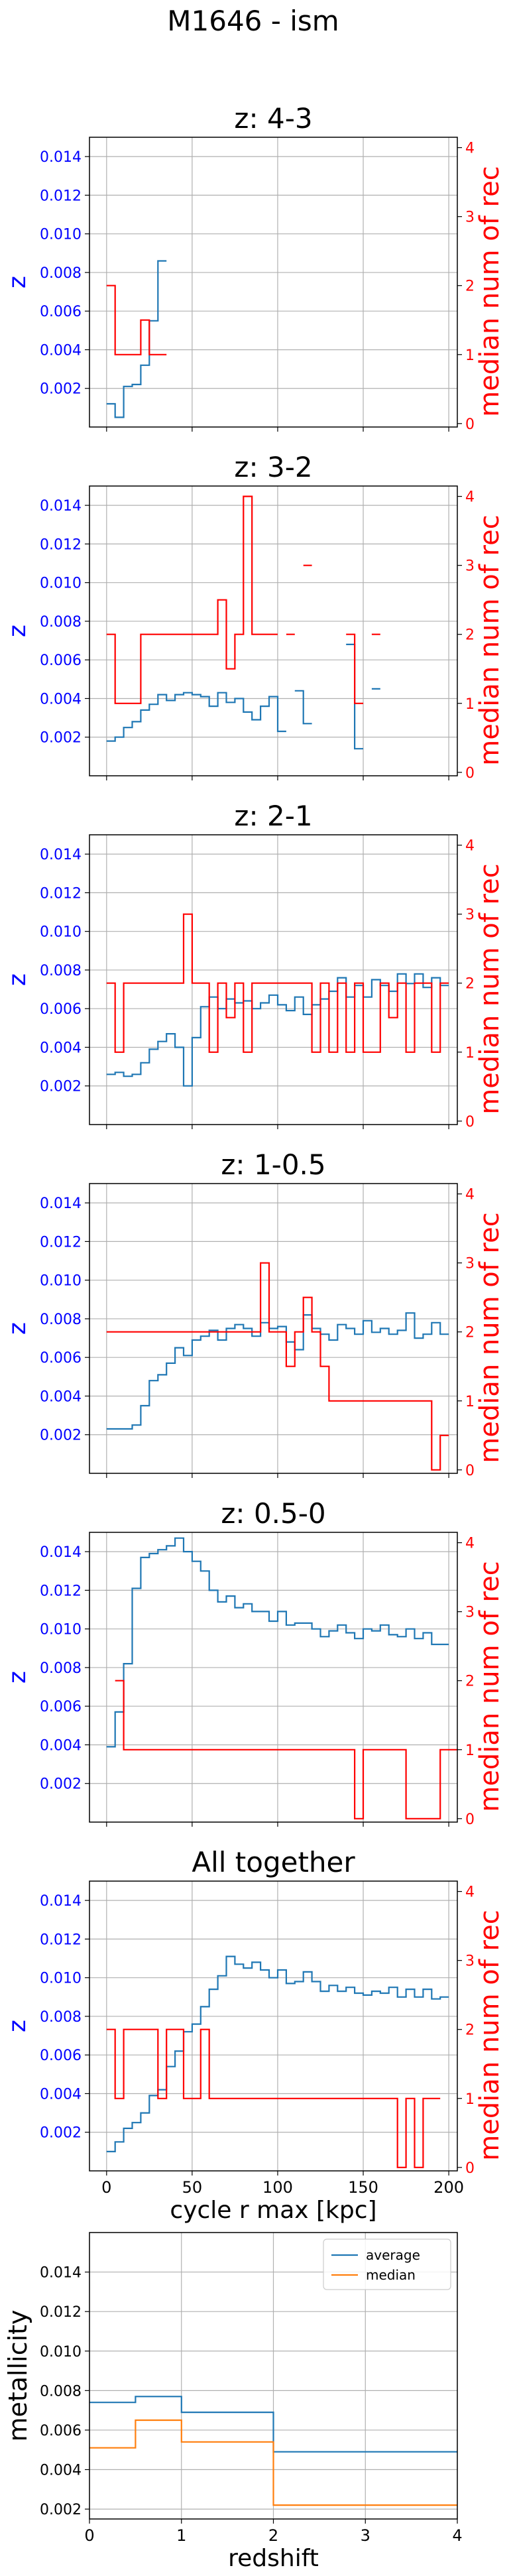  What do you see at coordinates (393, 2255) in the screenshot?
I see `legend-label-average: average` at bounding box center [393, 2255].